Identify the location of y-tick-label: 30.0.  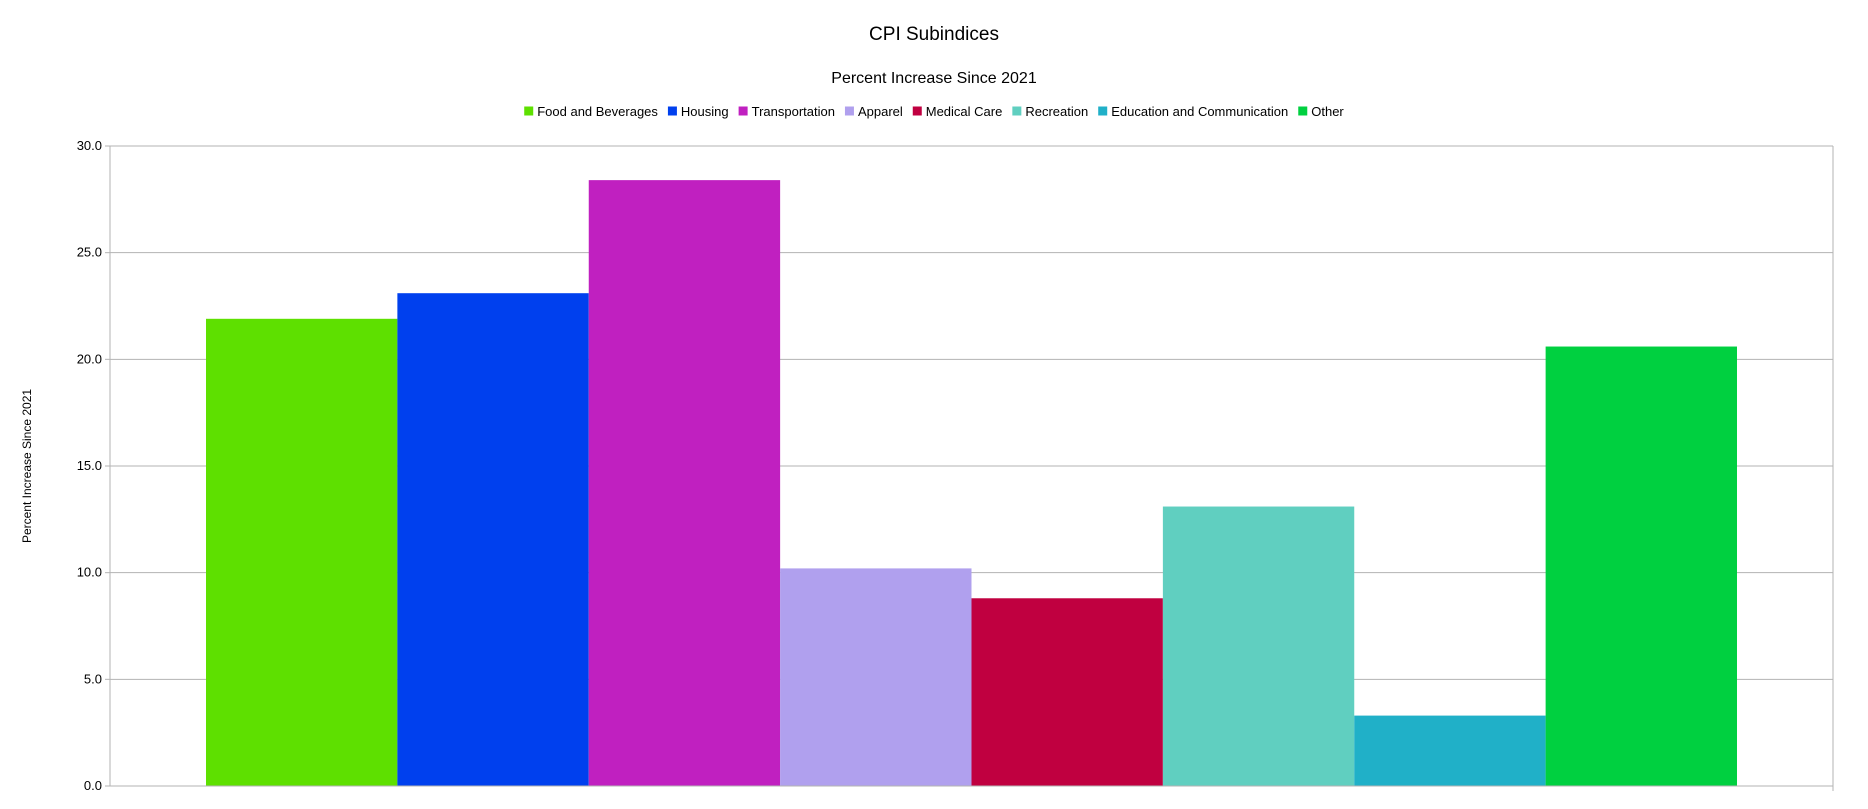
(89, 145).